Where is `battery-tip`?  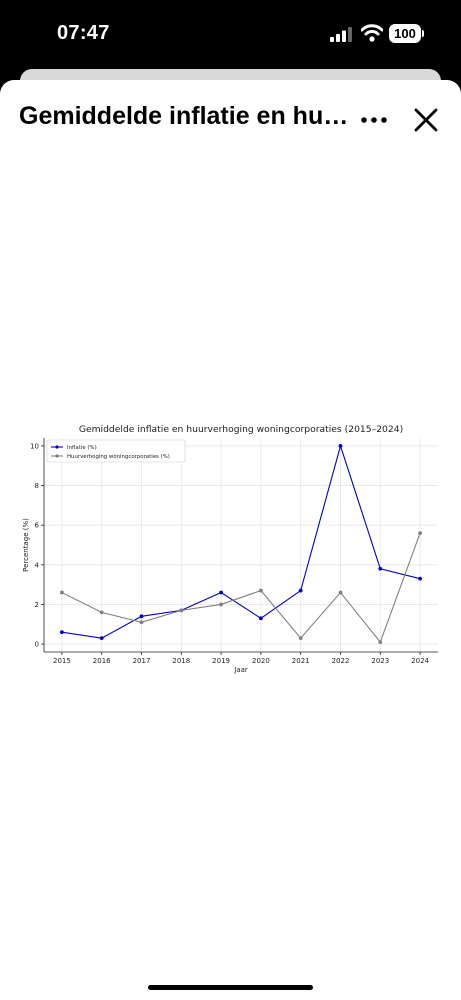 battery-tip is located at coordinates (423, 33).